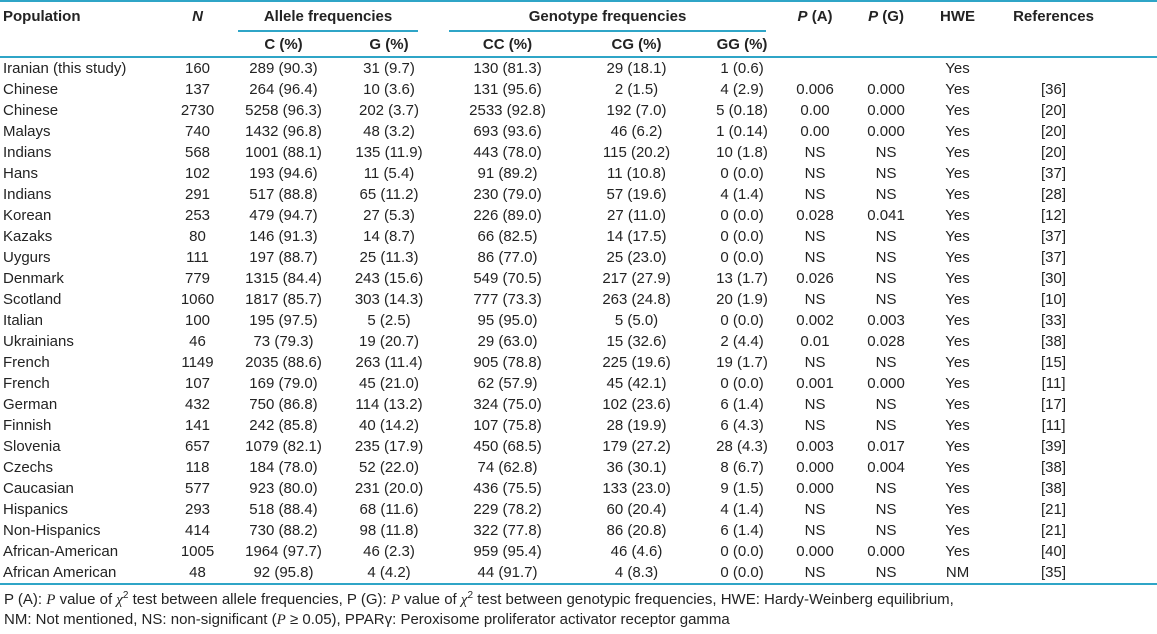  What do you see at coordinates (815, 68) in the screenshot?
I see `cell-p_a` at bounding box center [815, 68].